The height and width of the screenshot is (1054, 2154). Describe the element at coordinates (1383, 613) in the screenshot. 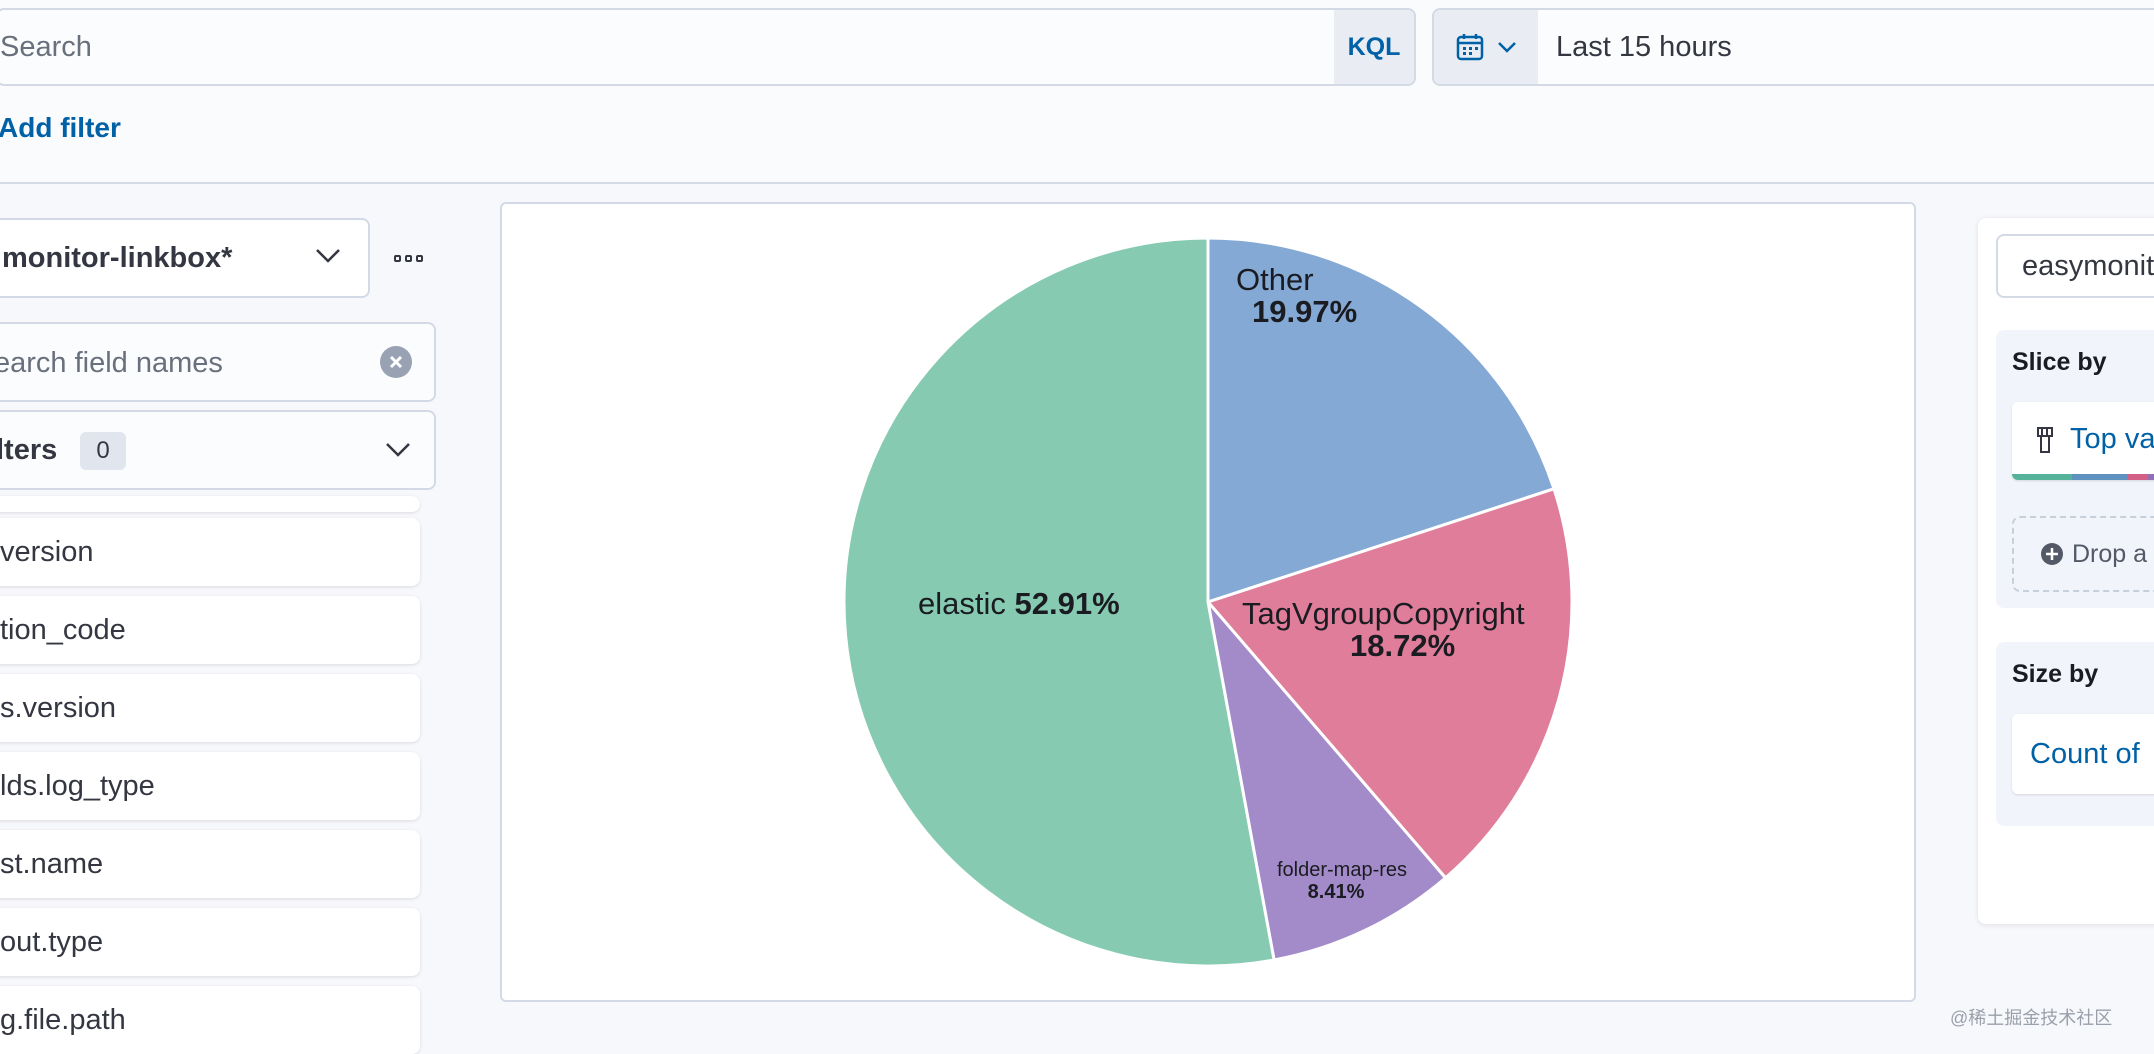

I see `pie-label: TagVgroupCopyright` at that location.